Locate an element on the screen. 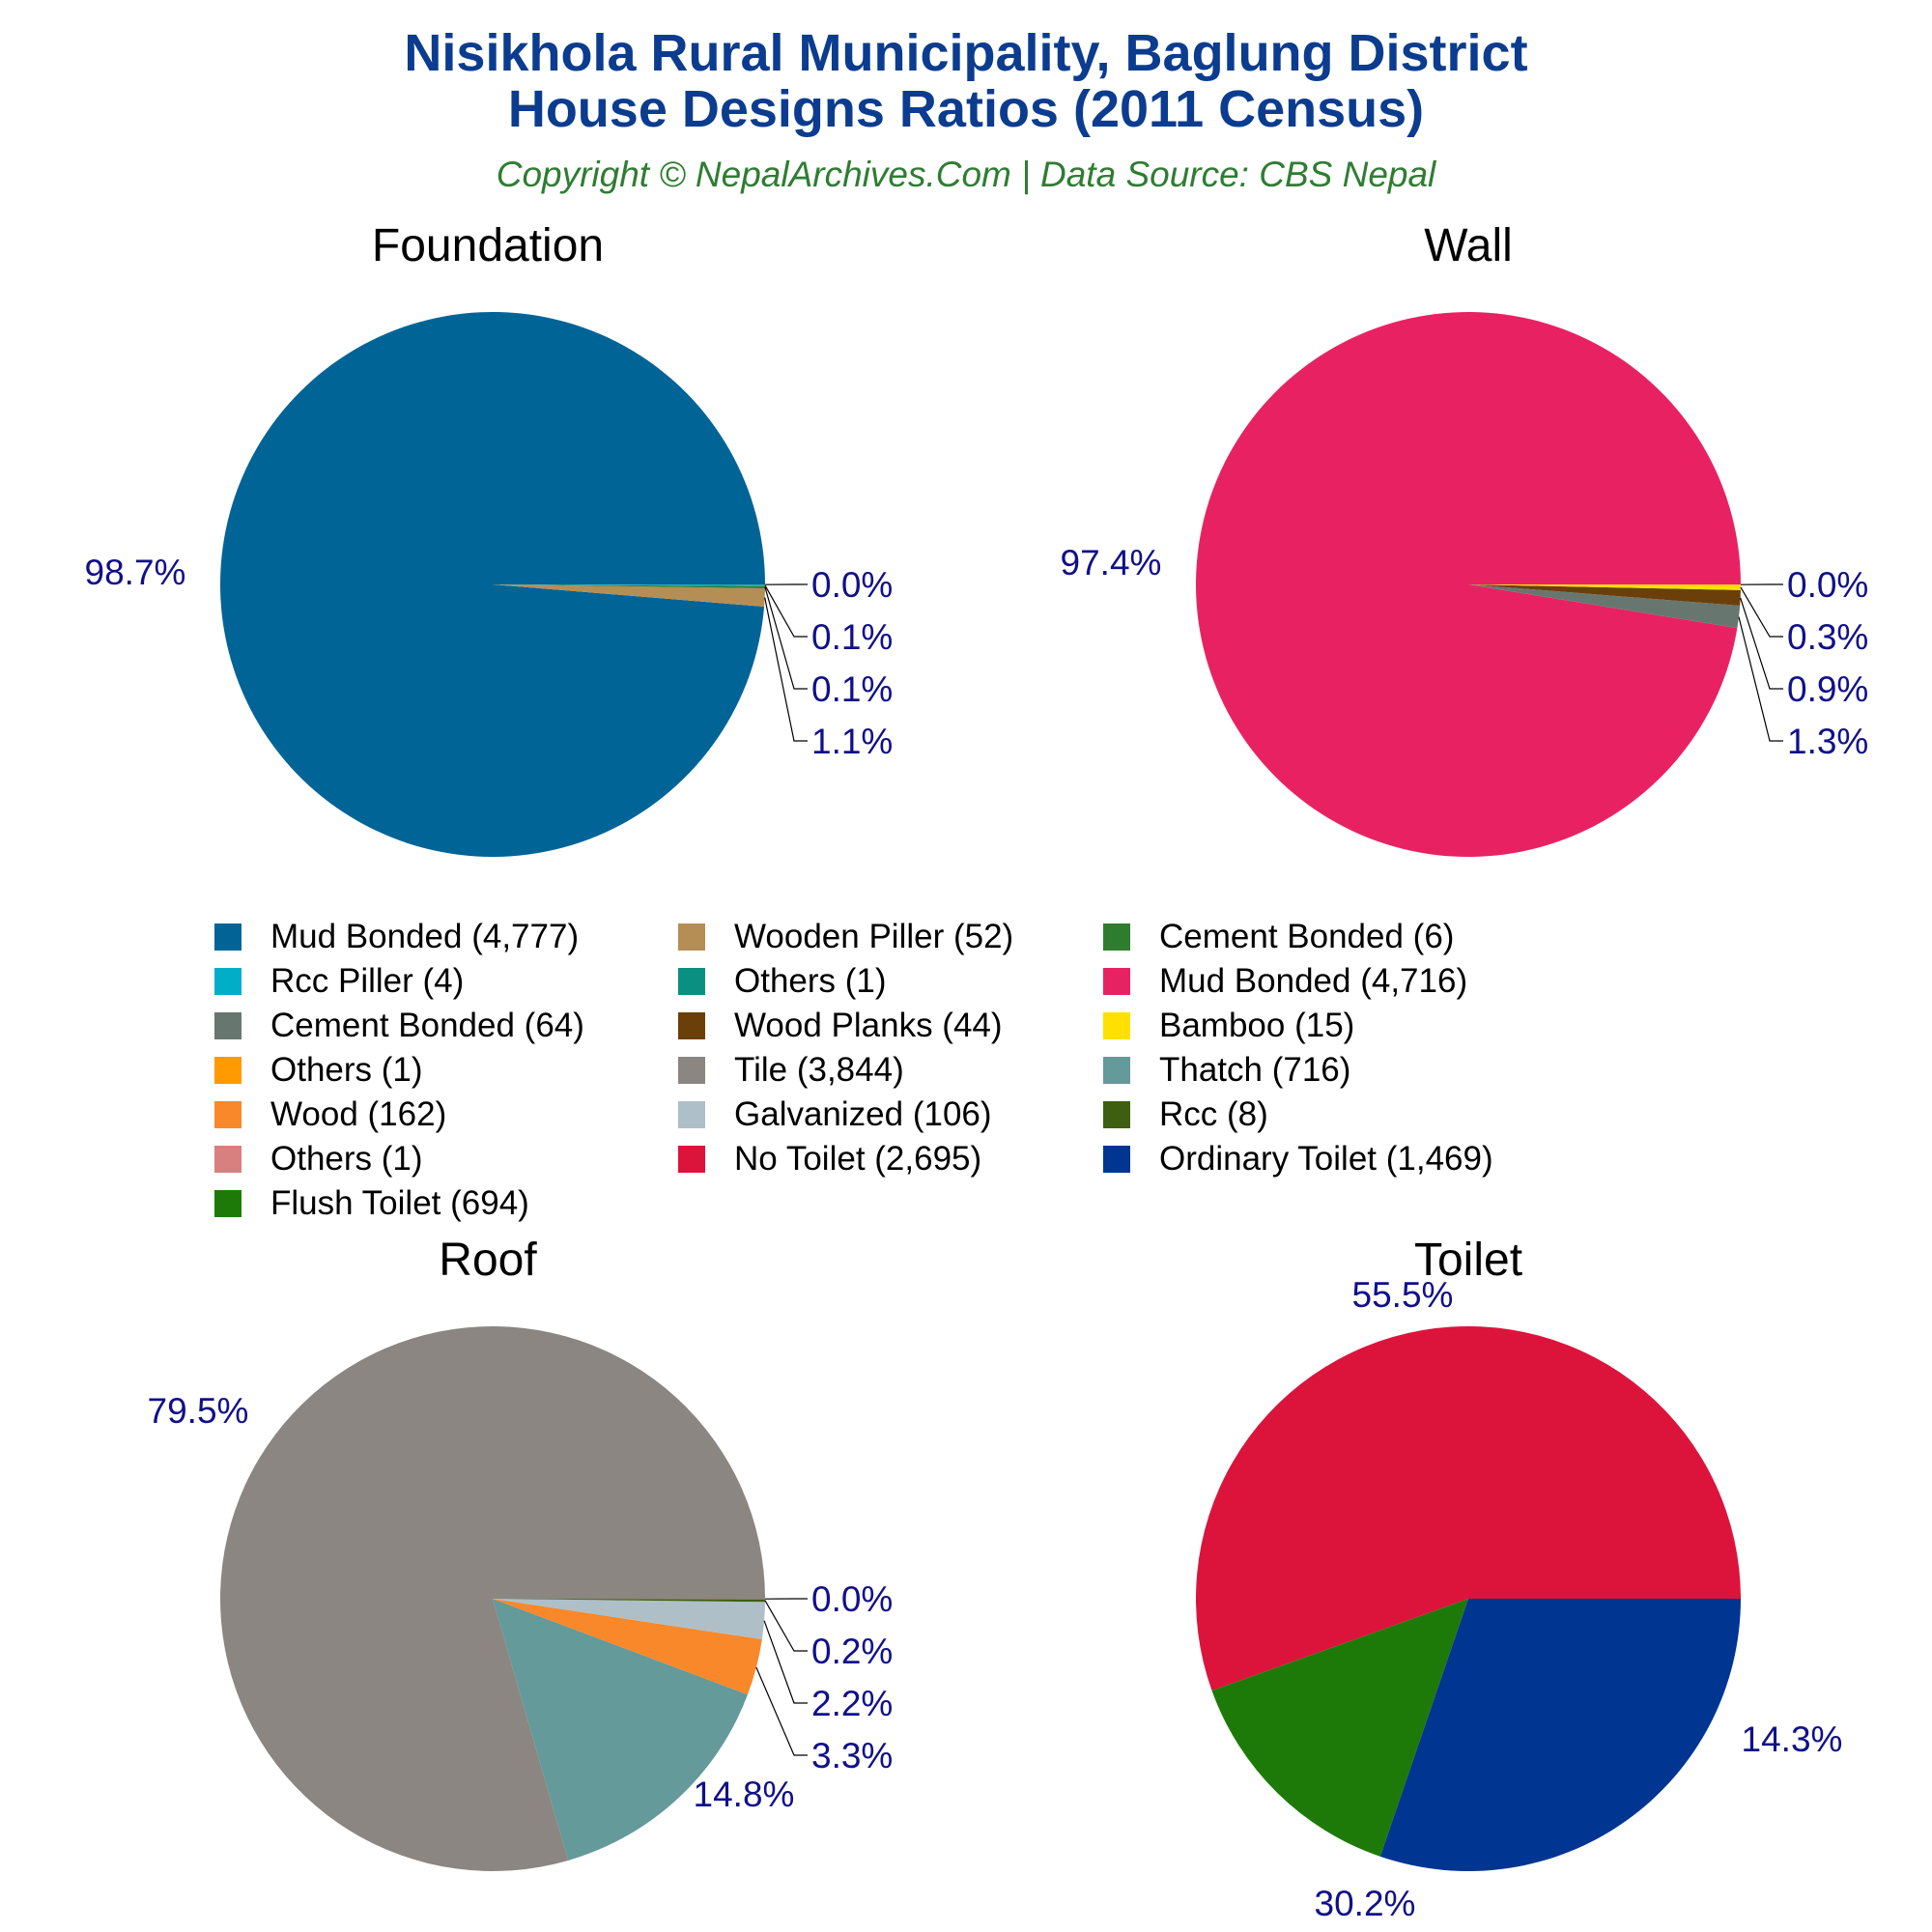 This screenshot has width=1932, height=1932. pct-label: 14.3% is located at coordinates (1792, 1739).